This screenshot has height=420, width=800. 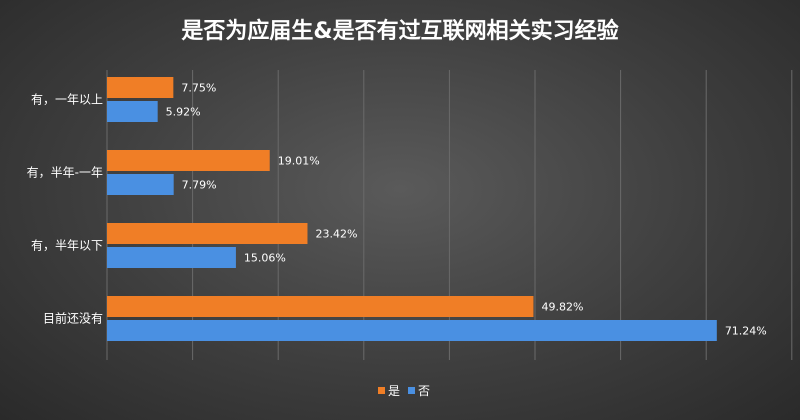 I want to click on data-label: 15.06%, so click(x=265, y=258).